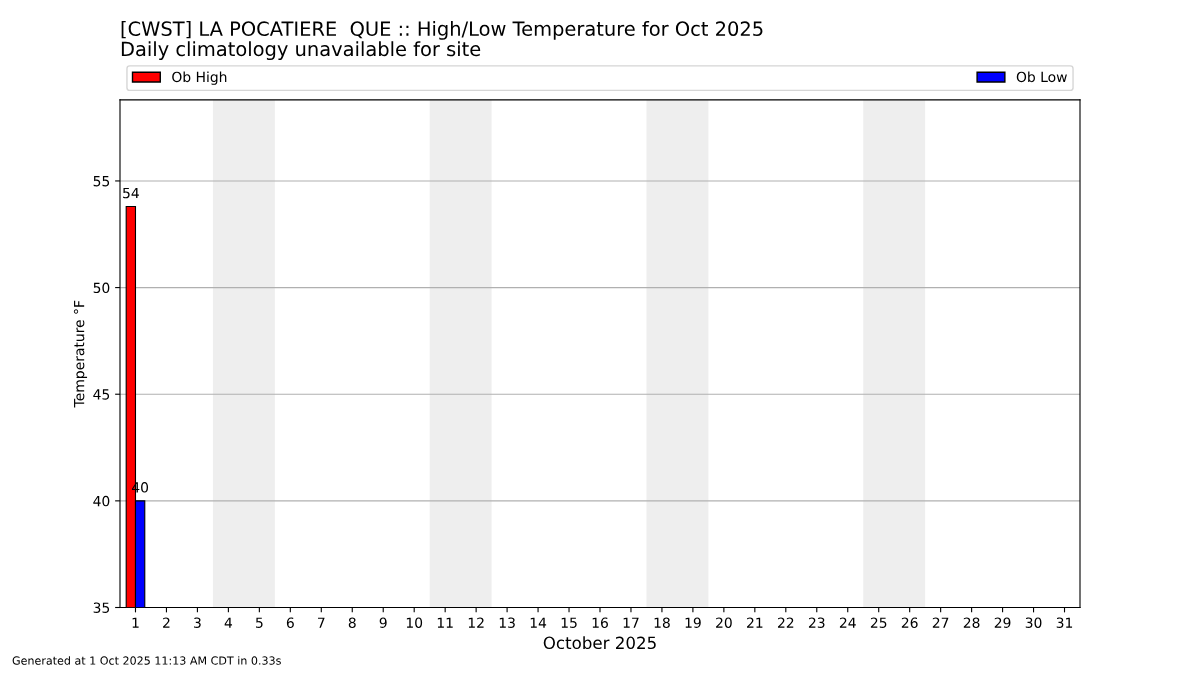  What do you see at coordinates (693, 622) in the screenshot?
I see `x-tick-label: 19` at bounding box center [693, 622].